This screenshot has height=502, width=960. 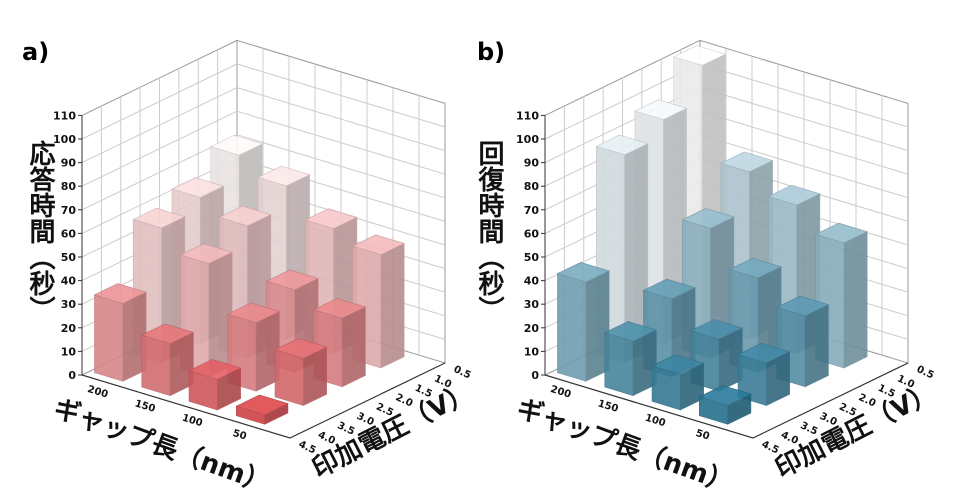 What do you see at coordinates (40, 230) in the screenshot?
I see `z-axis-title: 応答時間（秒）` at bounding box center [40, 230].